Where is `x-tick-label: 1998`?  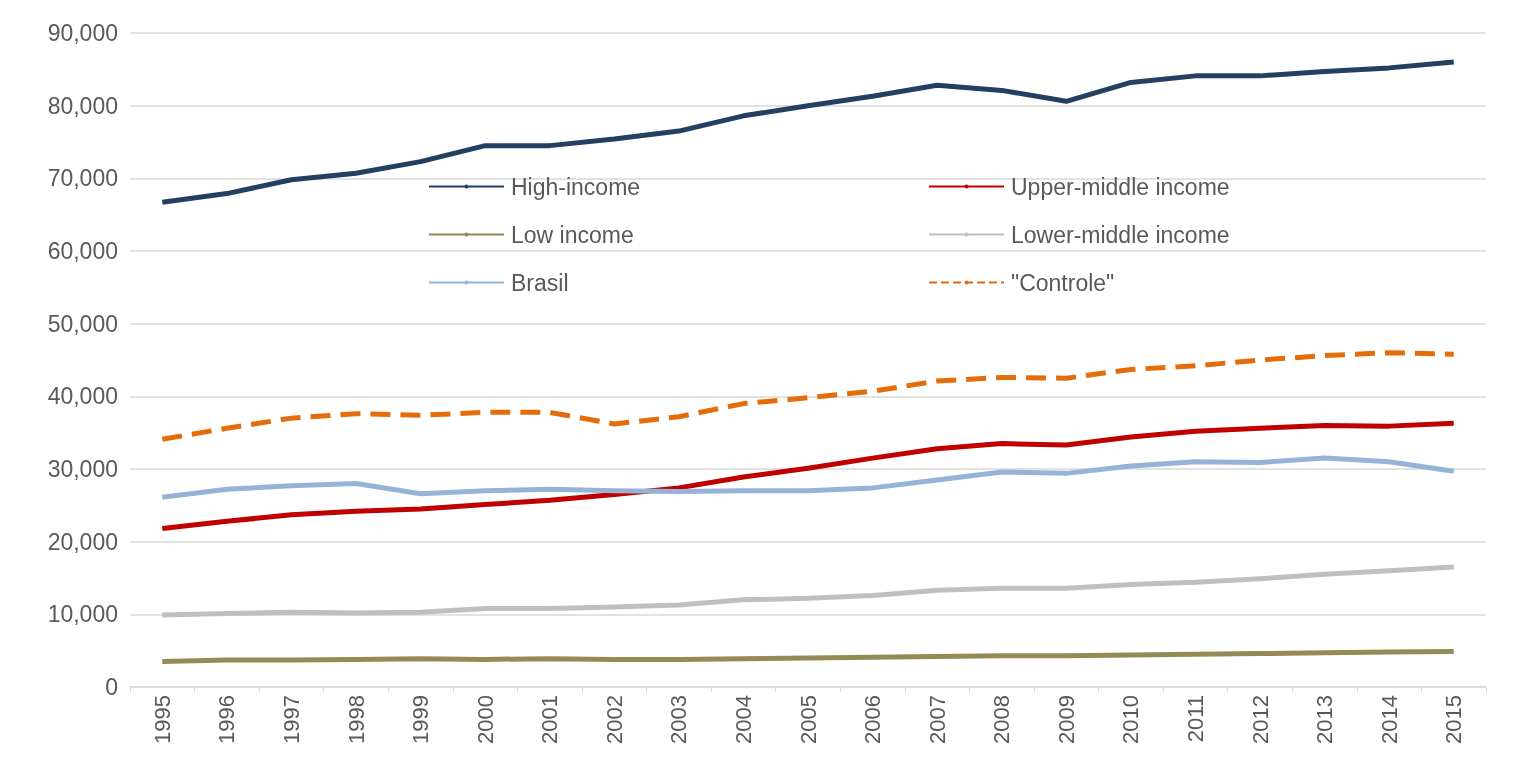
x-tick-label: 1998 is located at coordinates (356, 719).